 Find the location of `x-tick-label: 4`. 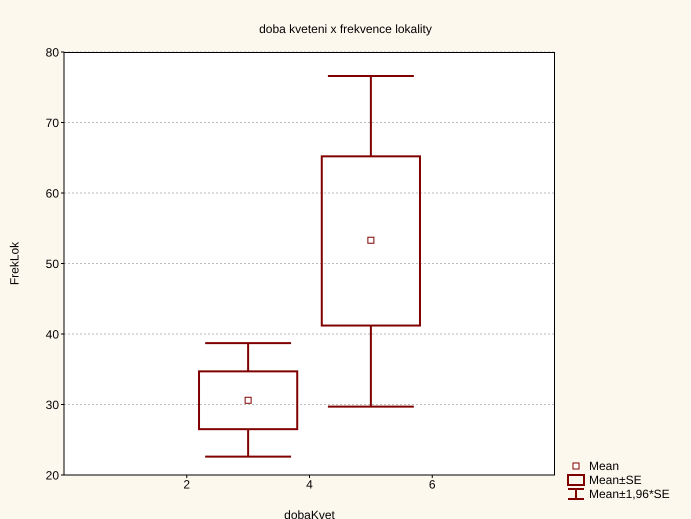

x-tick-label: 4 is located at coordinates (310, 485).